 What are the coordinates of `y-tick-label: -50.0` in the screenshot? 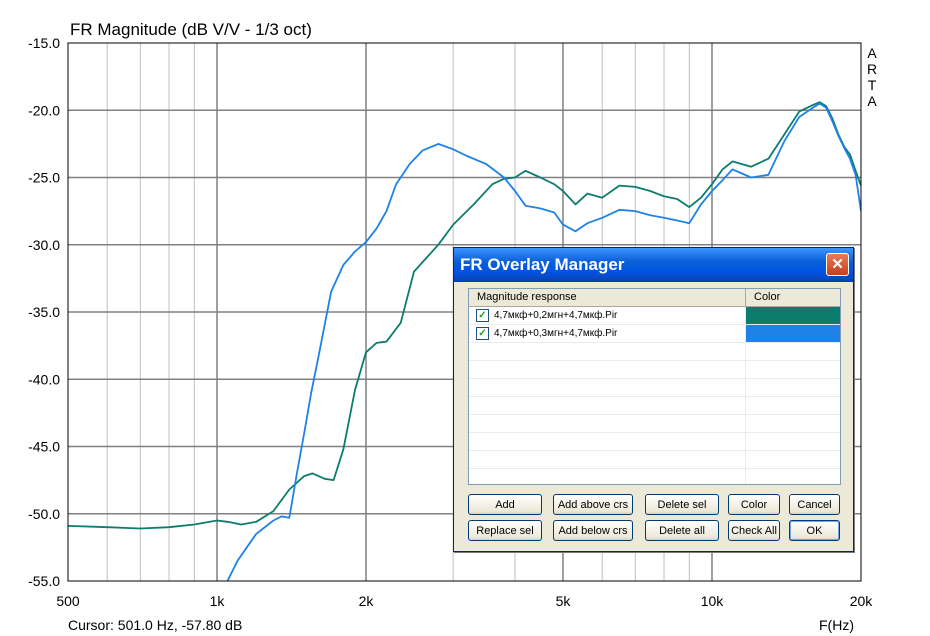 It's located at (44, 514).